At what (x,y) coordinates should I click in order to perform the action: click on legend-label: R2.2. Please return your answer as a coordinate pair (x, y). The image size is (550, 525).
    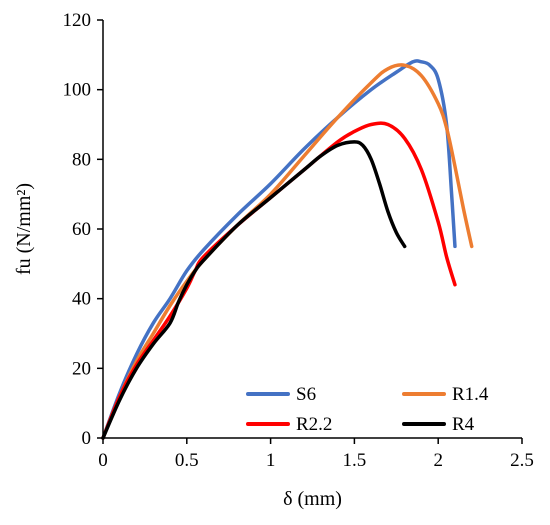
    Looking at the image, I should click on (314, 424).